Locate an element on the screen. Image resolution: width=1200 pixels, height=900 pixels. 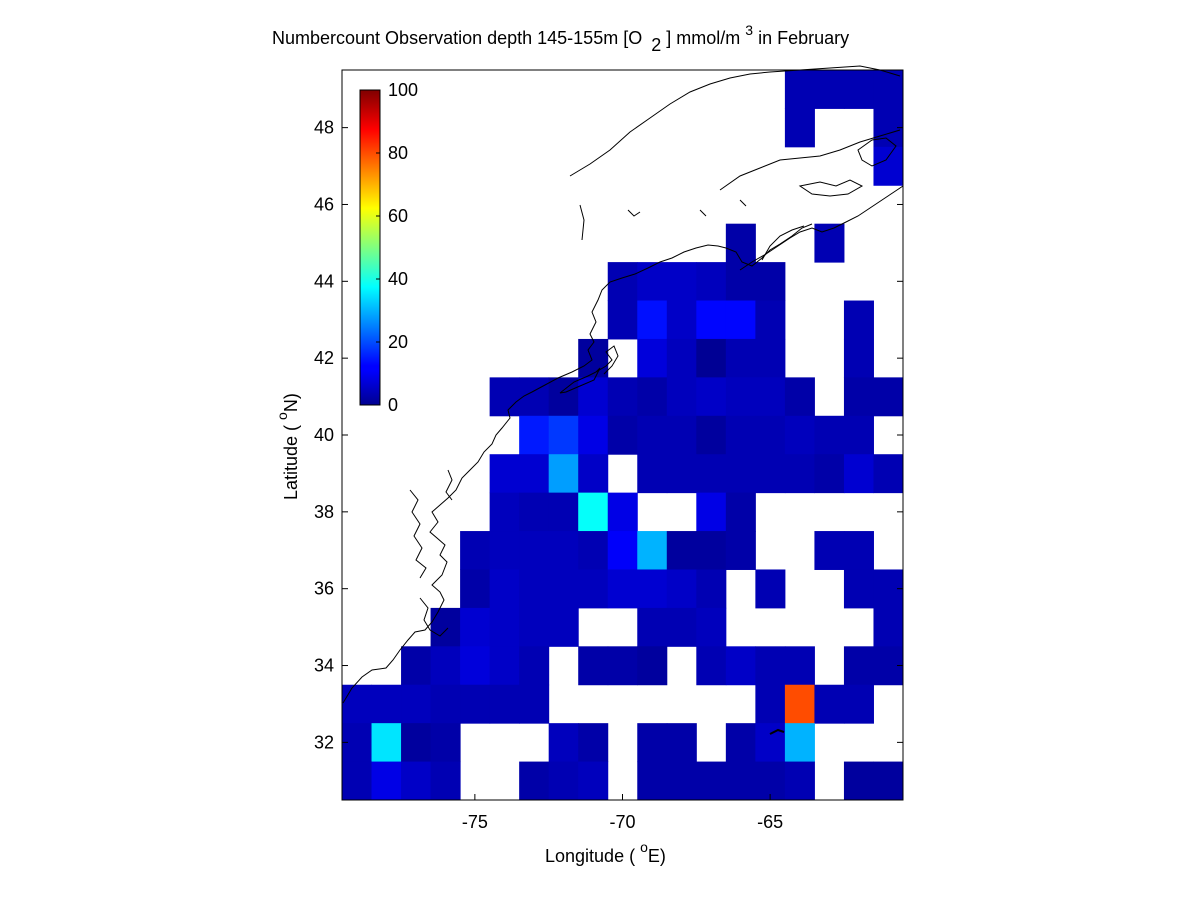
long-island is located at coordinates (580, 380).